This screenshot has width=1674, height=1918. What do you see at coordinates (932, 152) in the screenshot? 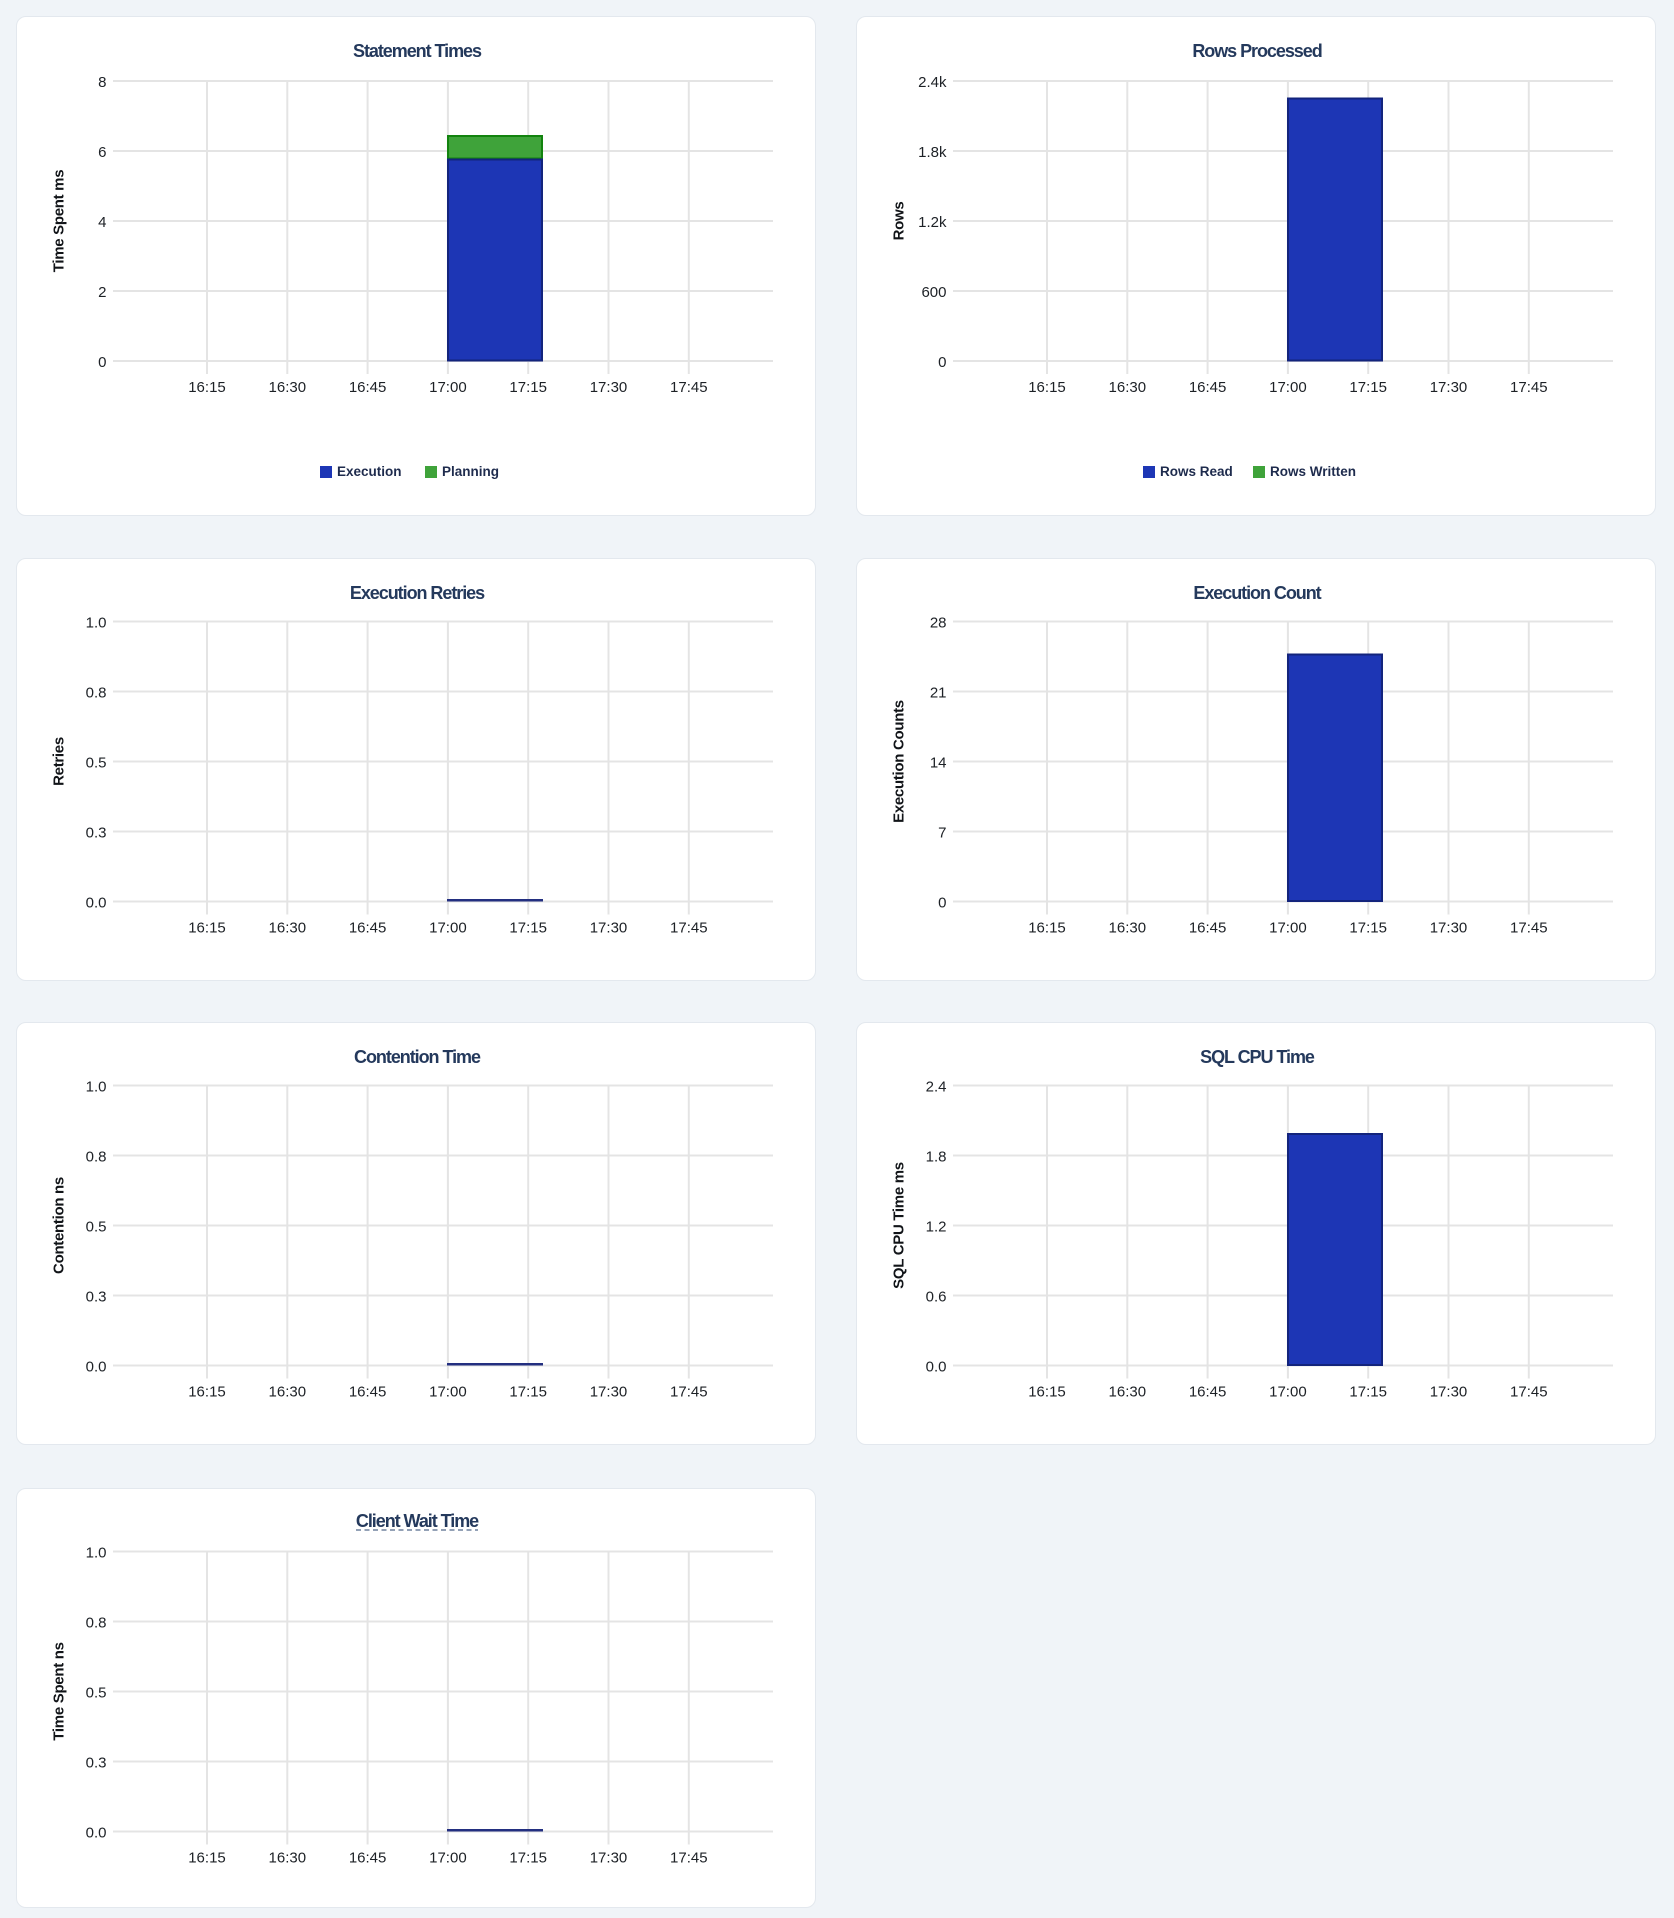
I see `svg-text: 1.8k` at bounding box center [932, 152].